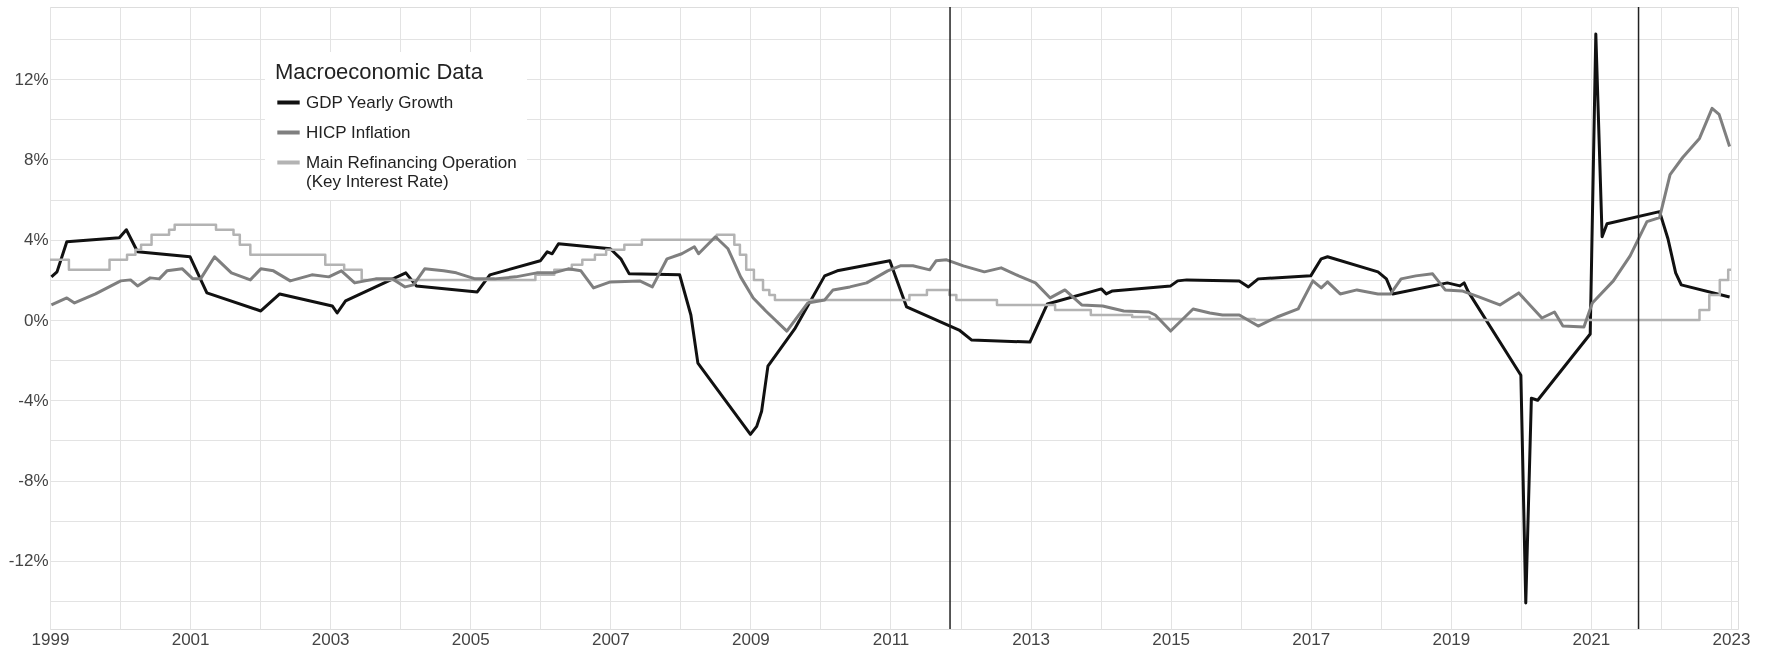  What do you see at coordinates (28, 561) in the screenshot?
I see `y-tick-label: -12%` at bounding box center [28, 561].